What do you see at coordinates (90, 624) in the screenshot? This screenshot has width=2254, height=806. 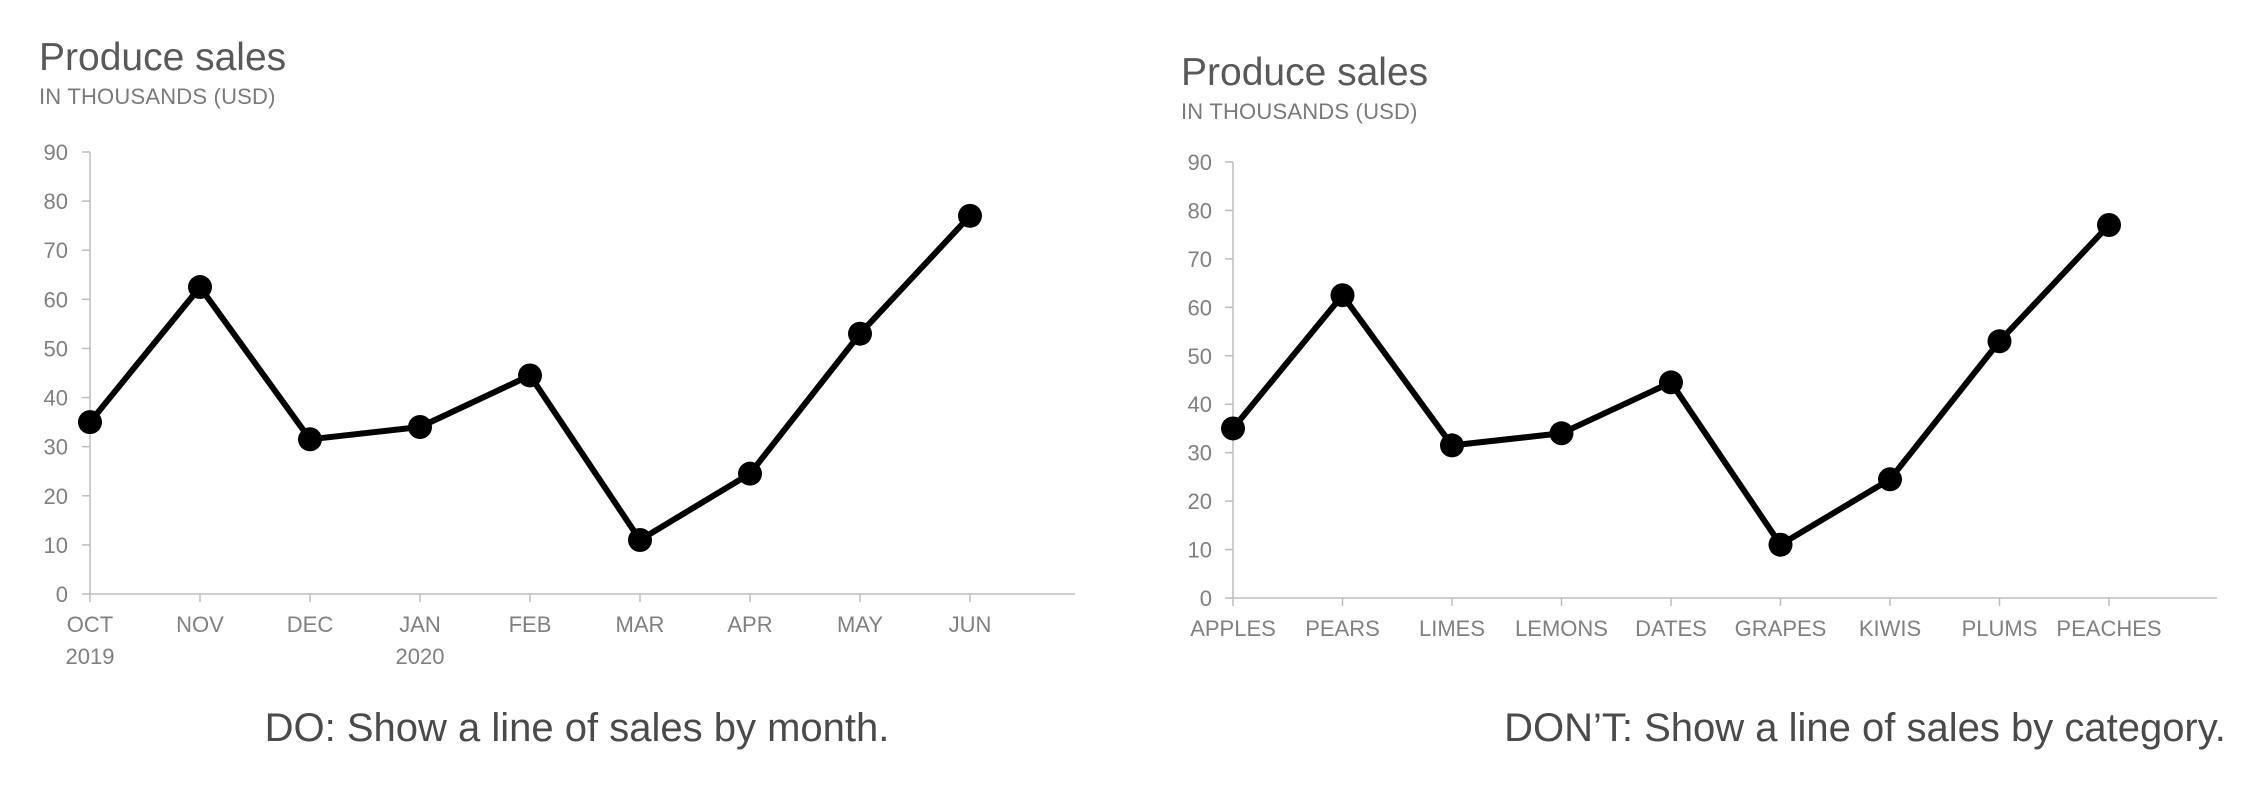 I see `x-tick-label: OCT` at bounding box center [90, 624].